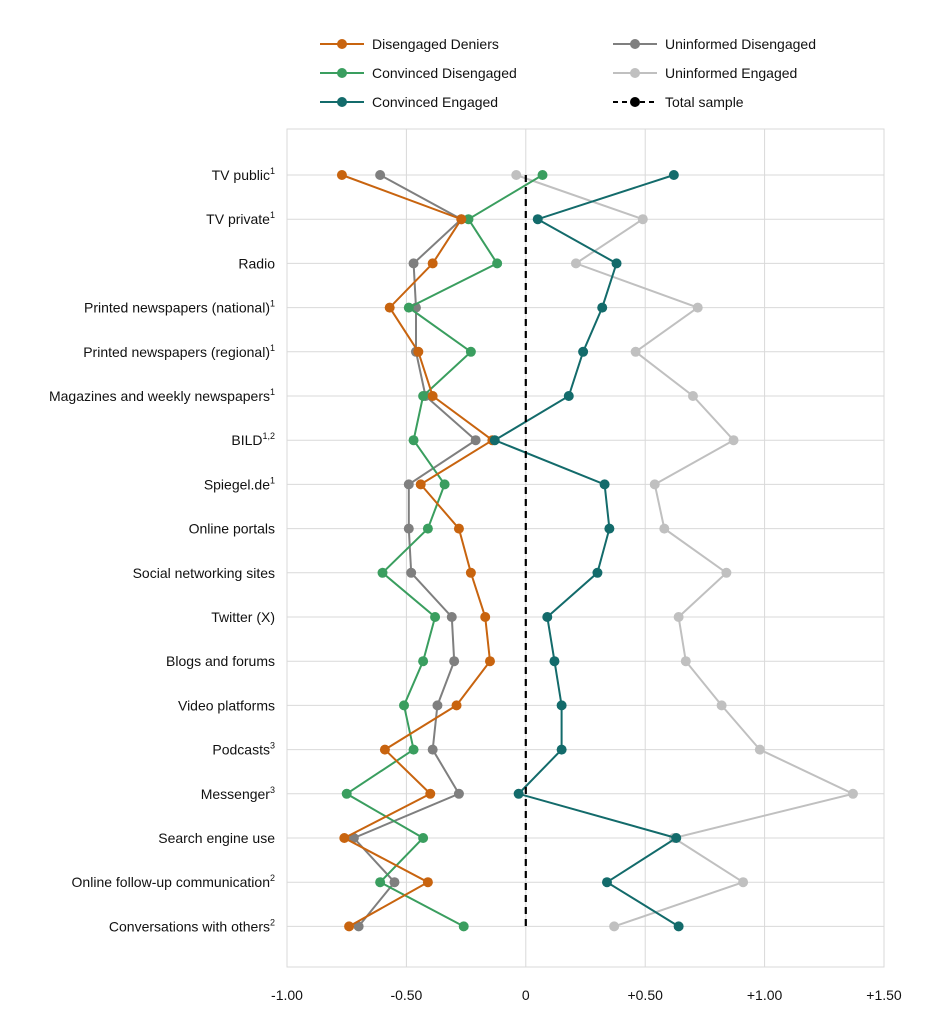 Image resolution: width=926 pixels, height=1024 pixels. I want to click on category-label: Radio, so click(256, 263).